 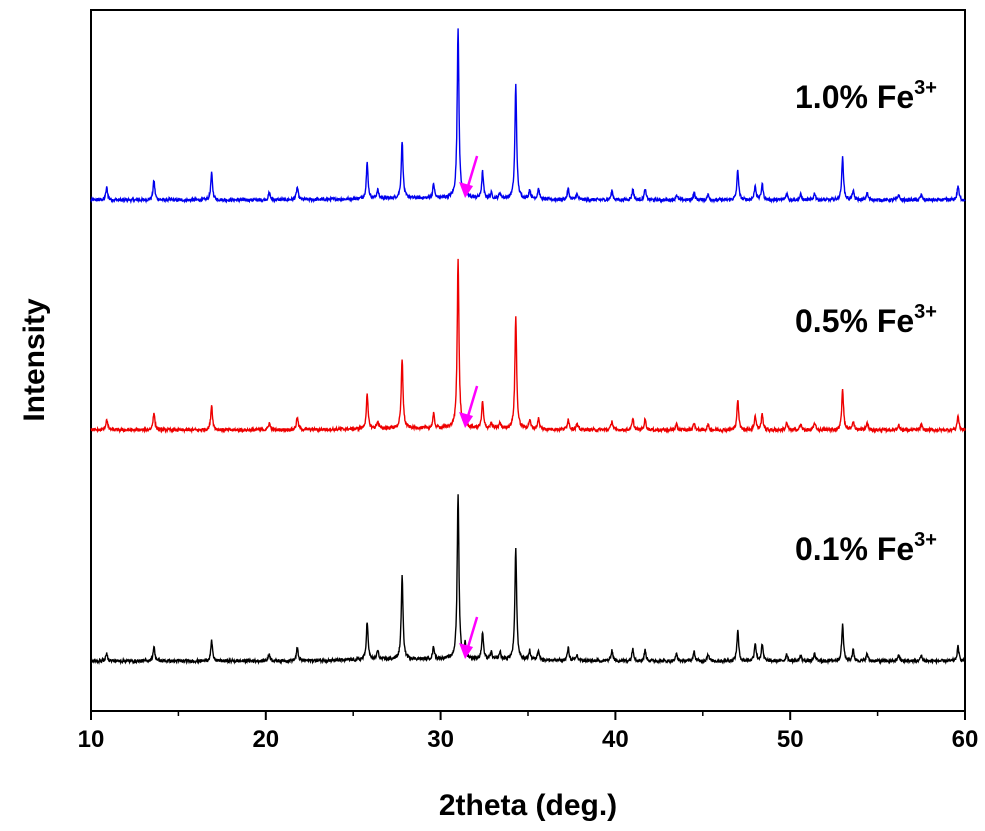 I want to click on x-axis-title: 2theta (deg.), so click(x=528, y=805).